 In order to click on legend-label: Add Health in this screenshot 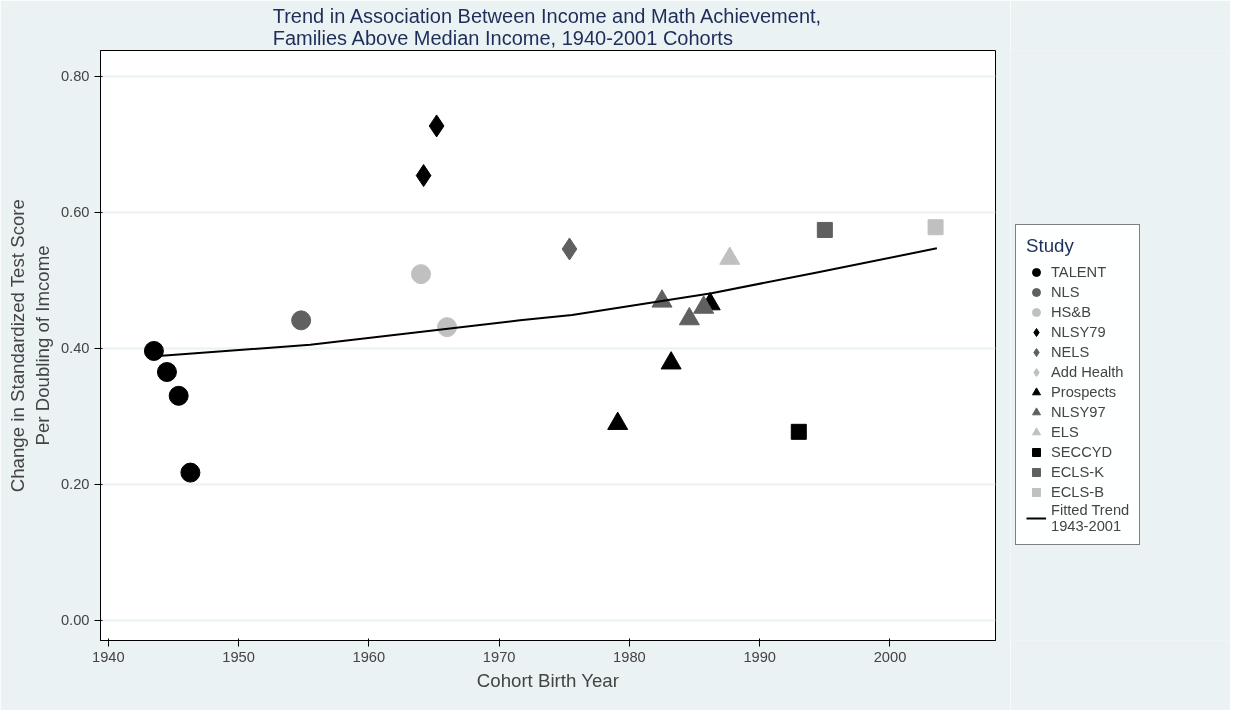, I will do `click(1087, 372)`.